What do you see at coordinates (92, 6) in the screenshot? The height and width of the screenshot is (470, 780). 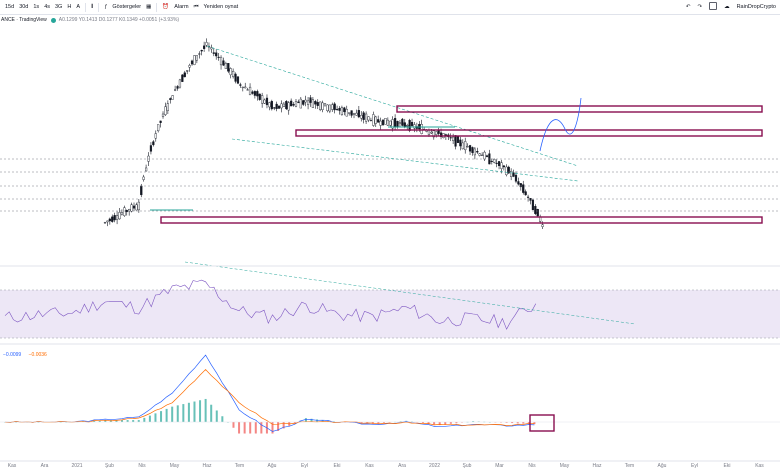 I see `chart-type-icon: ⫴` at bounding box center [92, 6].